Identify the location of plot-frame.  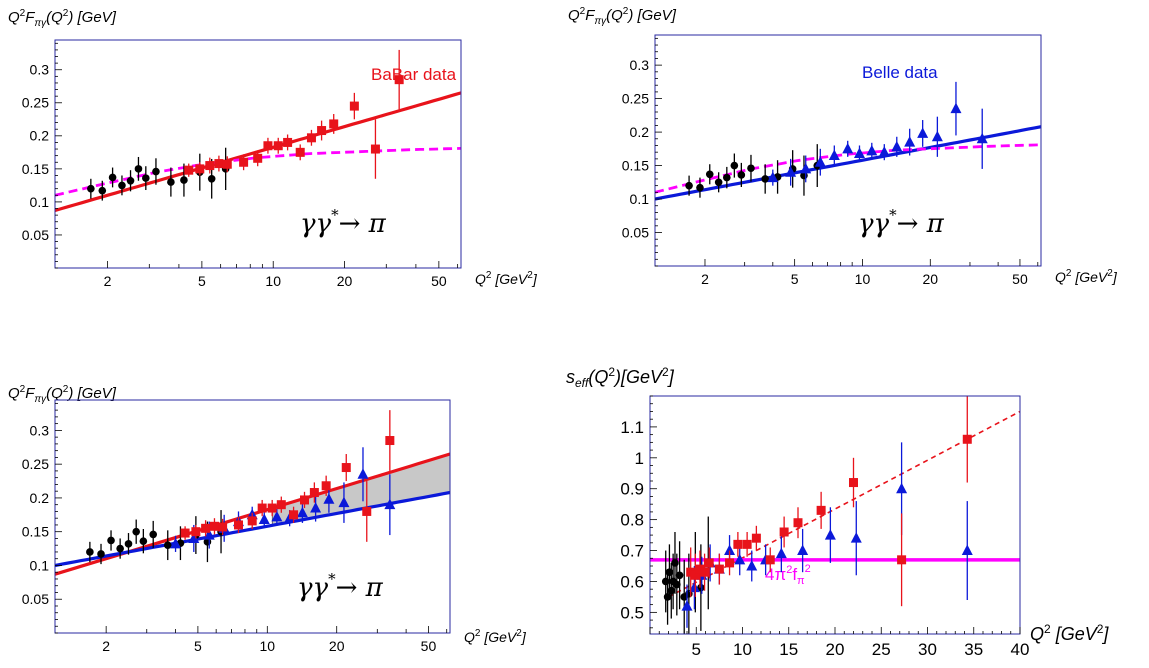
(252, 516).